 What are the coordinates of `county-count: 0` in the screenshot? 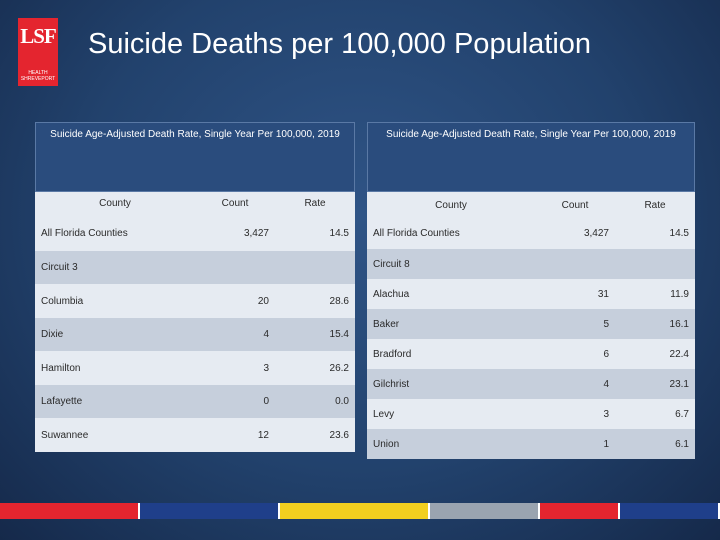 It's located at (266, 401).